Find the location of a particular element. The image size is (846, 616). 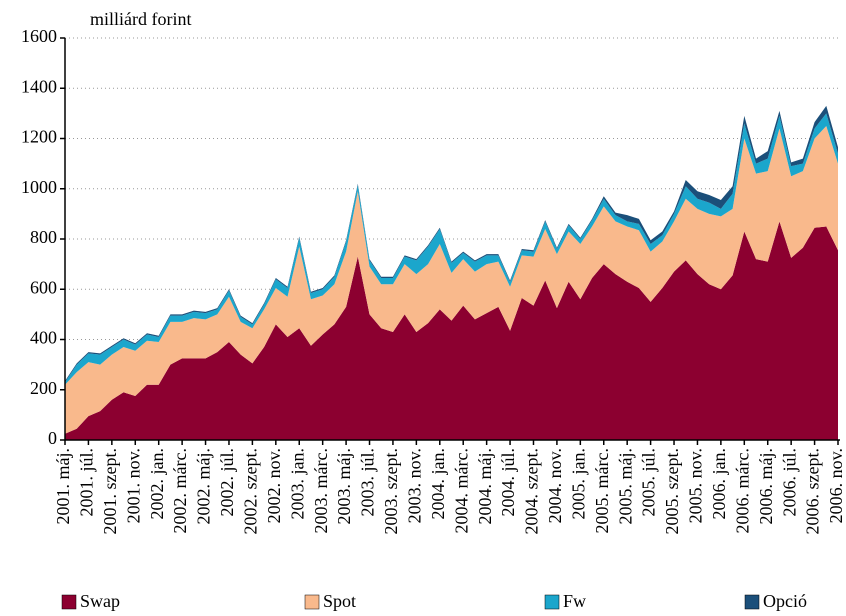

x-tick-label: 2005. nov. is located at coordinates (696, 485).